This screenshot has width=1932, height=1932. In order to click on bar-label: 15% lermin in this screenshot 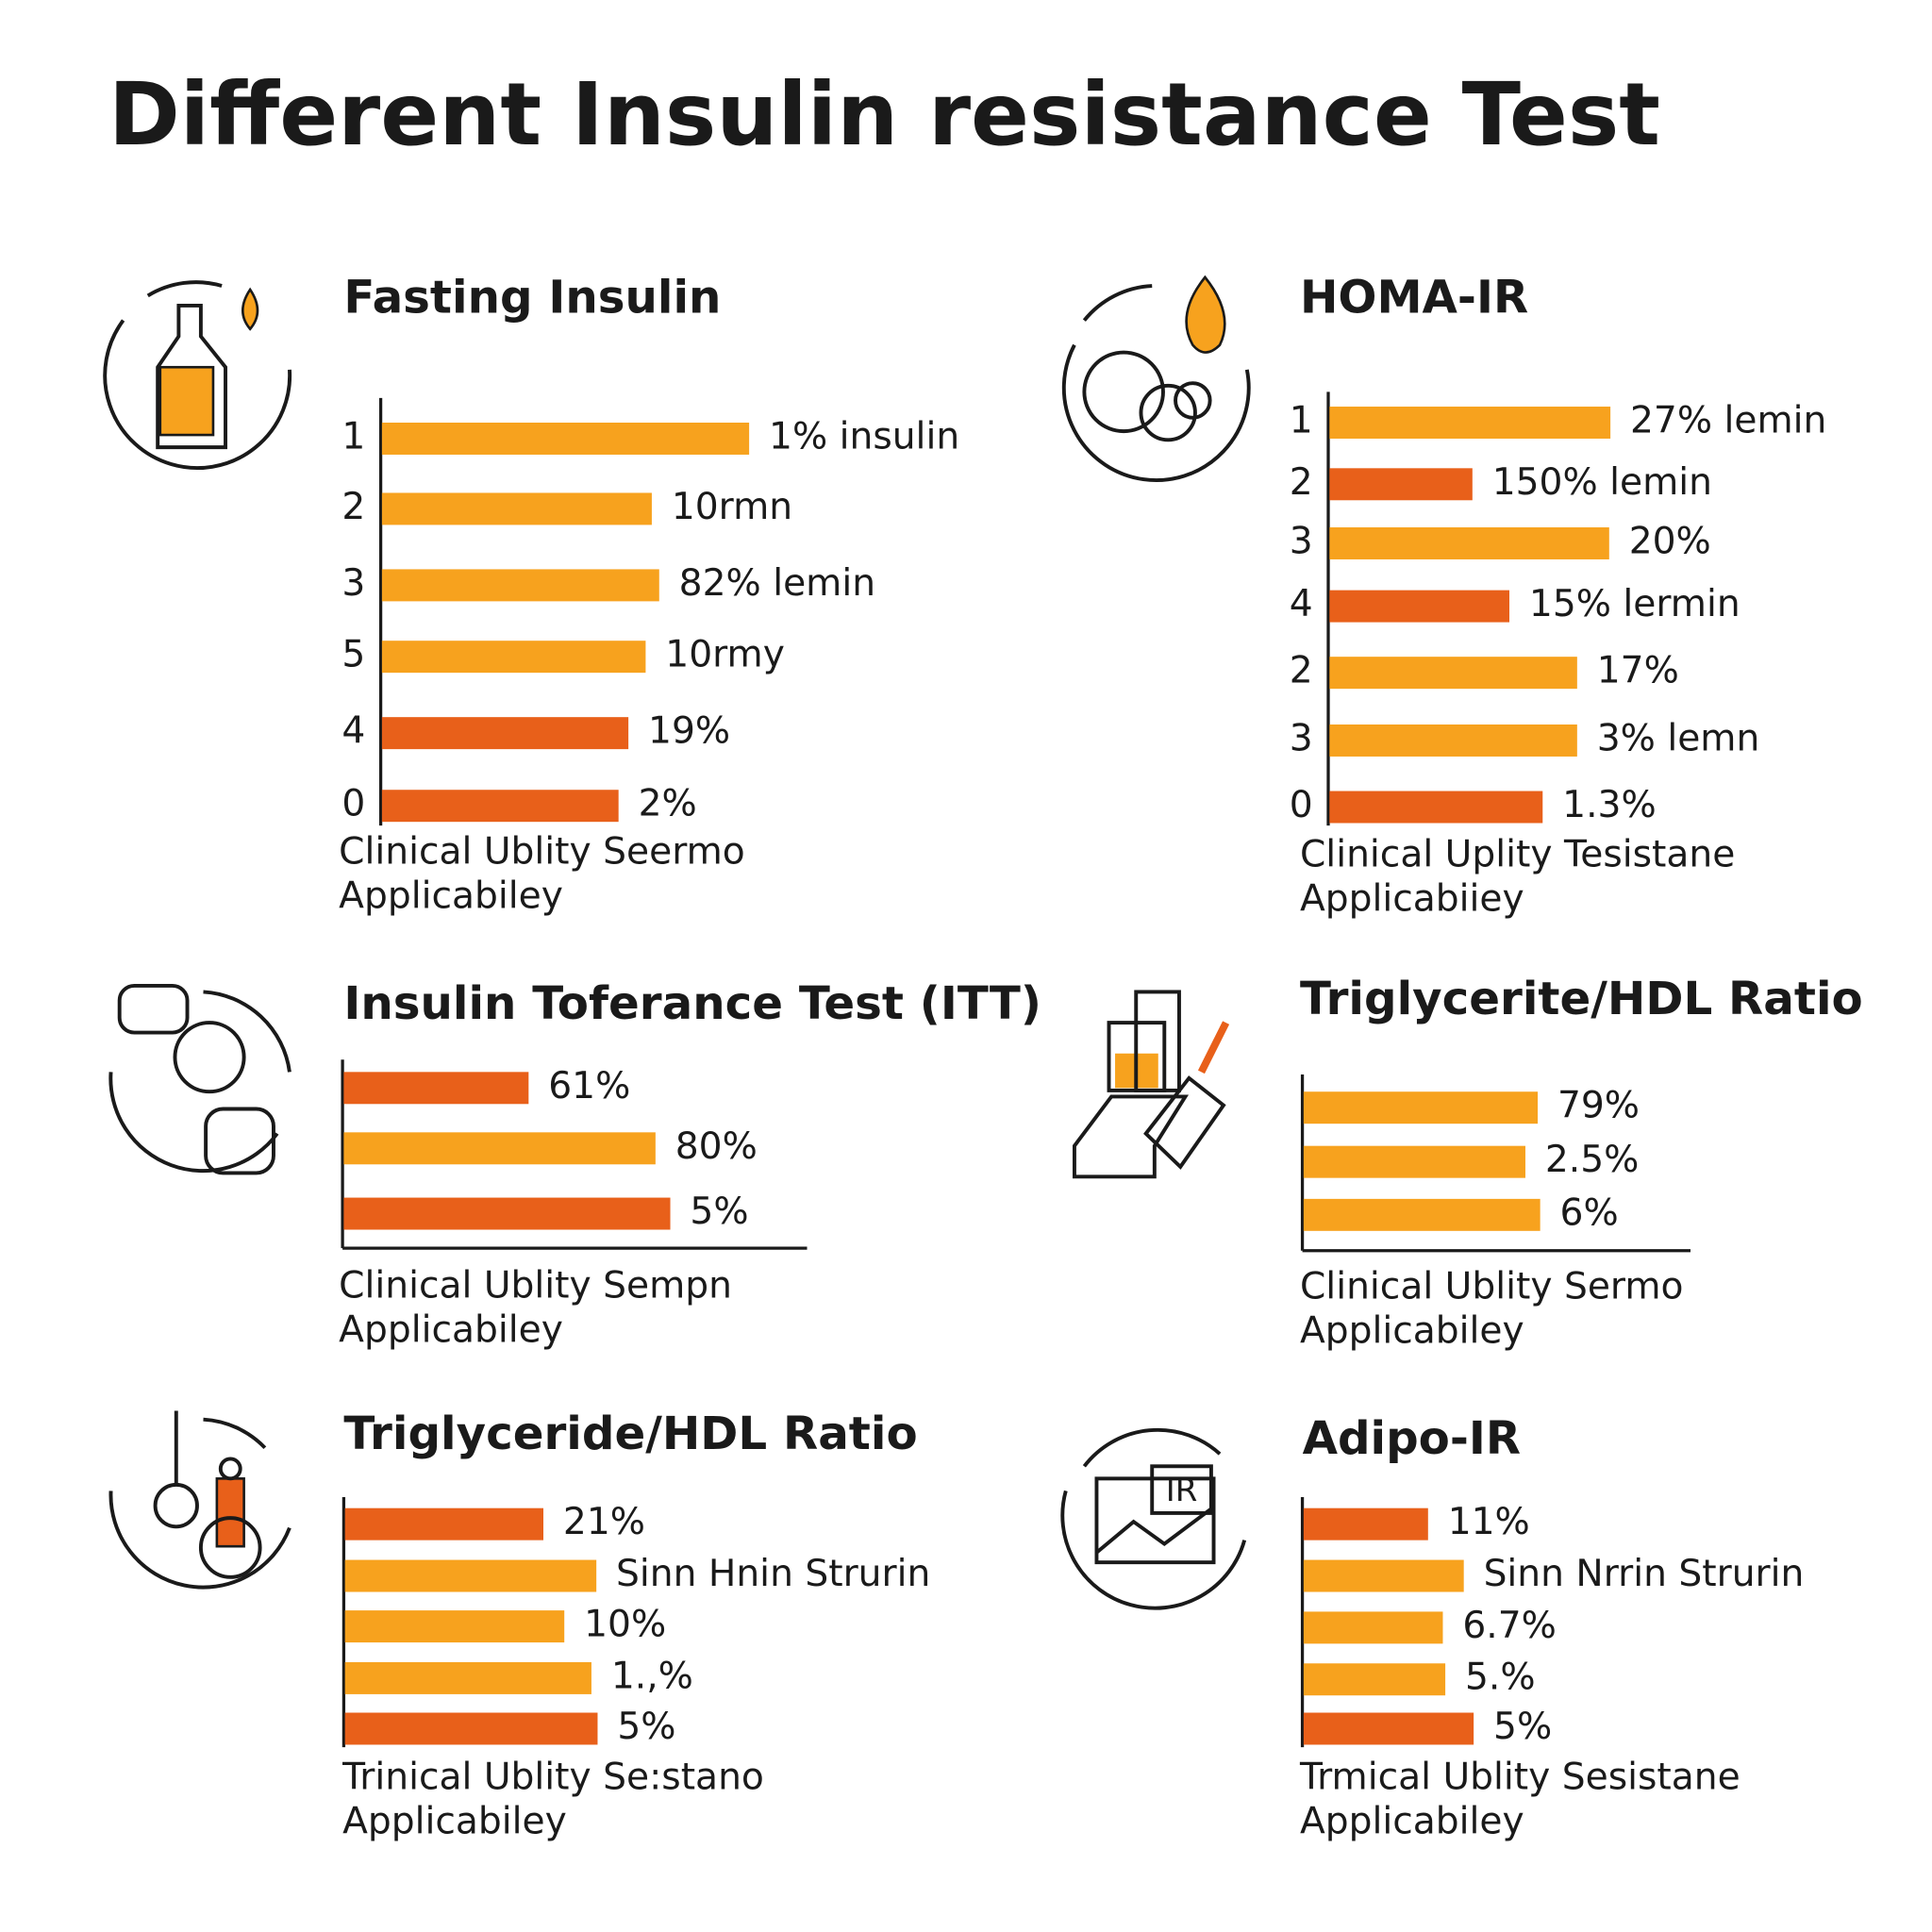, I will do `click(1635, 604)`.